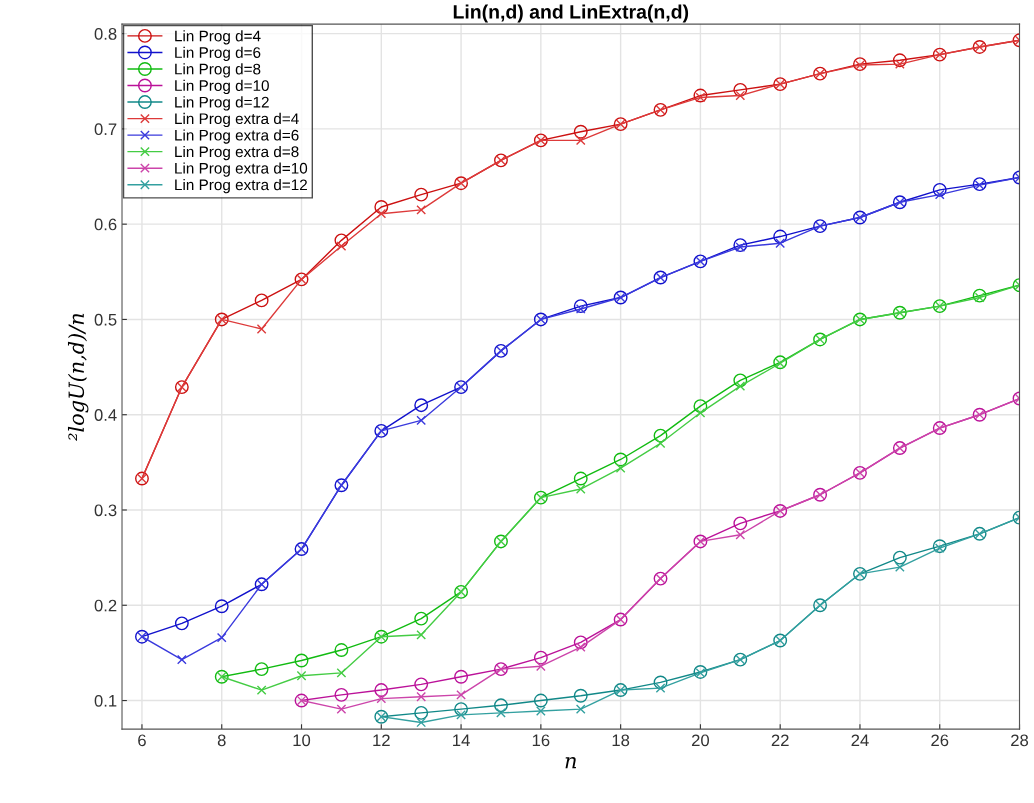  What do you see at coordinates (105, 700) in the screenshot?
I see `y-tick-label: 0.1` at bounding box center [105, 700].